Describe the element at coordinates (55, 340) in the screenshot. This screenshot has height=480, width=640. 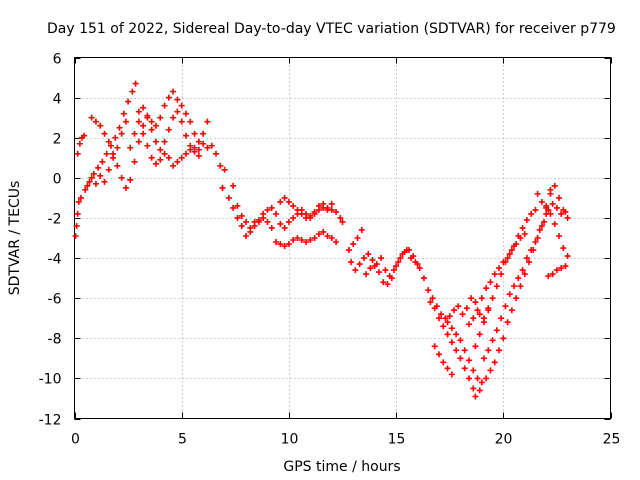
I see `y-tick-label: -8` at that location.